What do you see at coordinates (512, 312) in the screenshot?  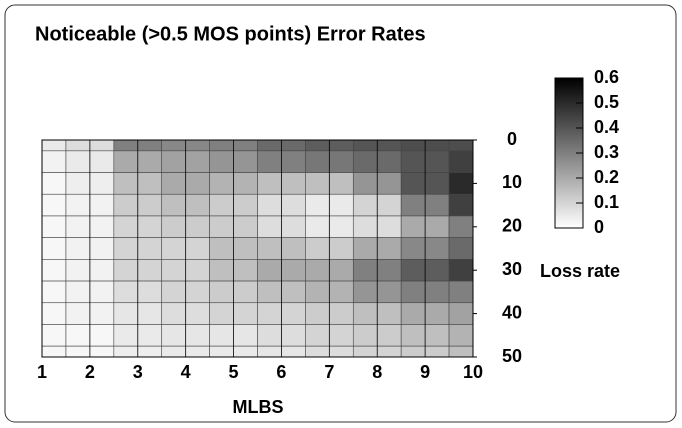 I see `y-tick-label: 40` at bounding box center [512, 312].